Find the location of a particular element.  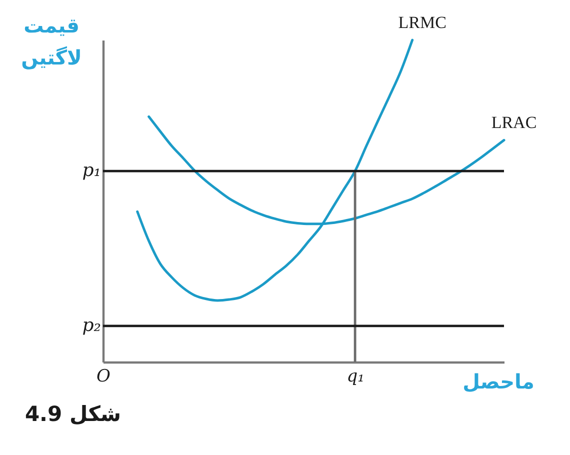

series-label: LRAC is located at coordinates (514, 122).